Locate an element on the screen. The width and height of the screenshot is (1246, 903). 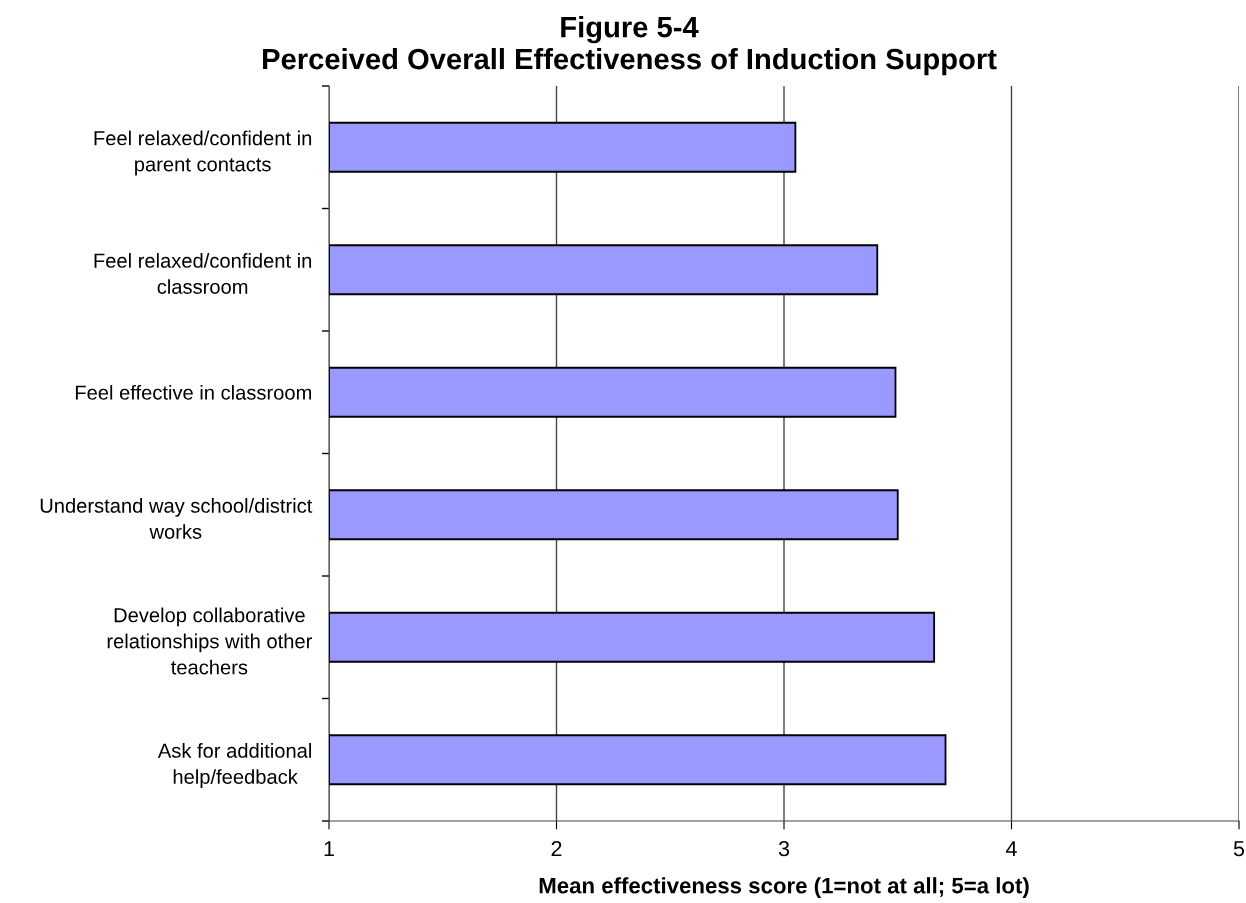
x-tick-label: 2 is located at coordinates (556, 849).